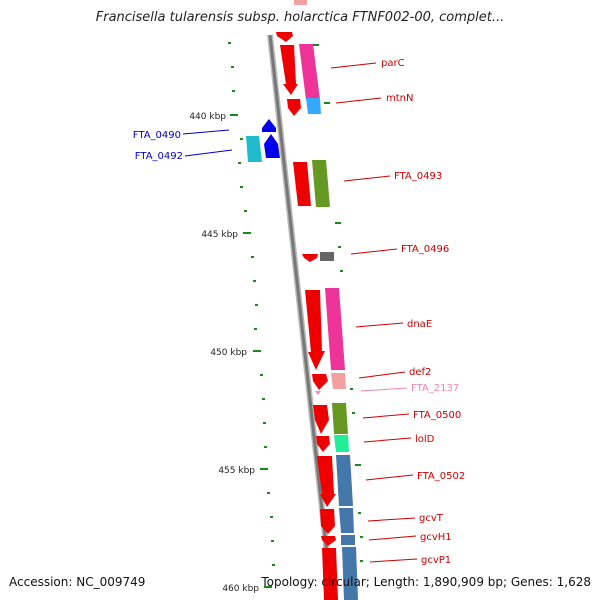  Describe the element at coordinates (332, 443) in the screenshot. I see `gene-lolD` at that location.